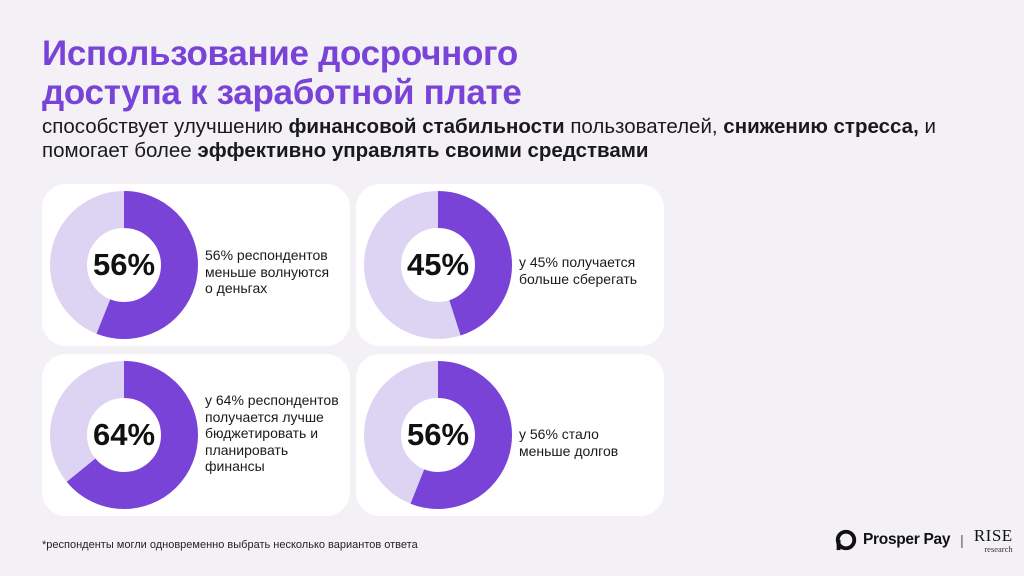 The image size is (1024, 576). I want to click on prosper-pay-logo-text: Prosper Pay, so click(907, 539).